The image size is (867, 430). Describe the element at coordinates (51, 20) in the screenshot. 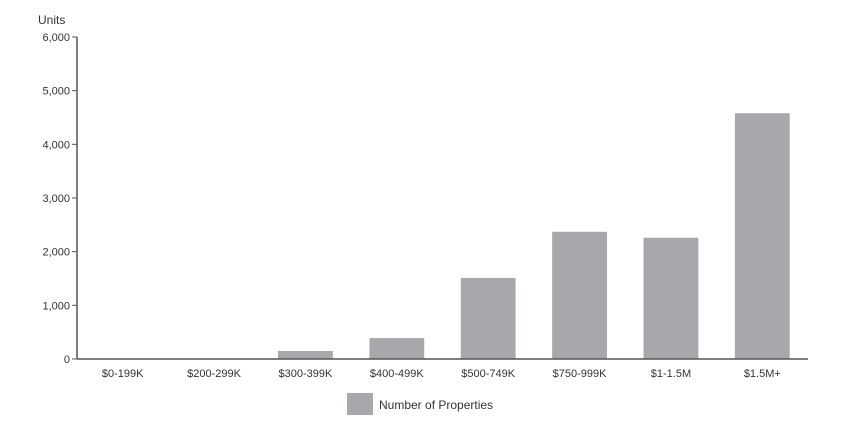

I see `y-axis-title: Units` at that location.